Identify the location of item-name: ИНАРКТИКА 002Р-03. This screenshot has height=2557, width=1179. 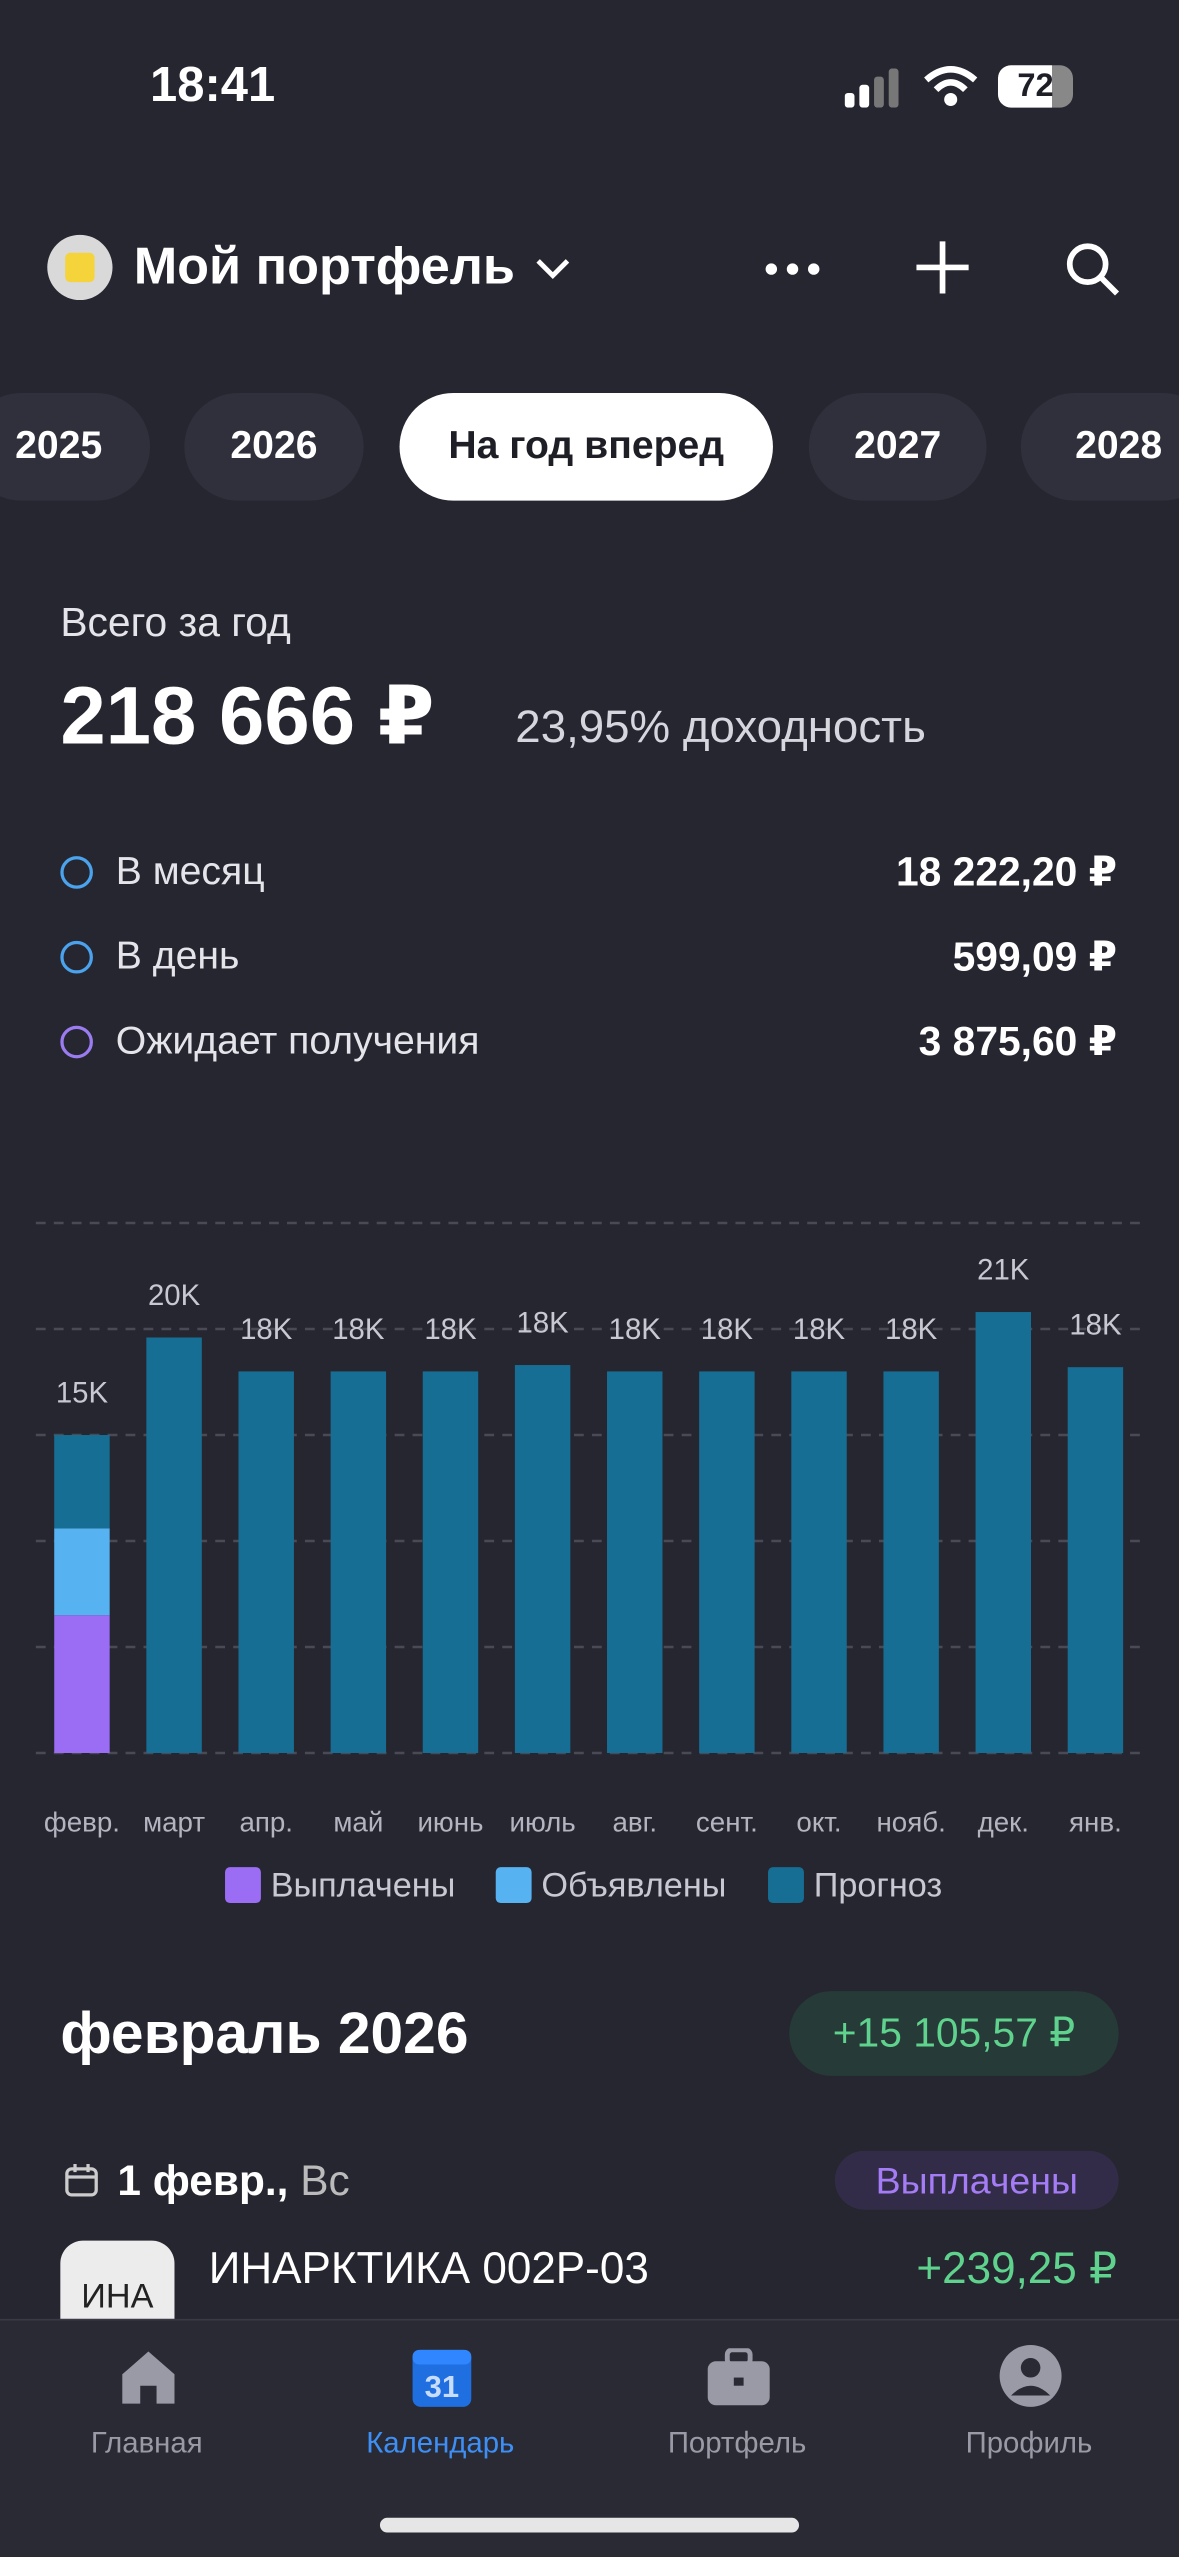
(428, 2268).